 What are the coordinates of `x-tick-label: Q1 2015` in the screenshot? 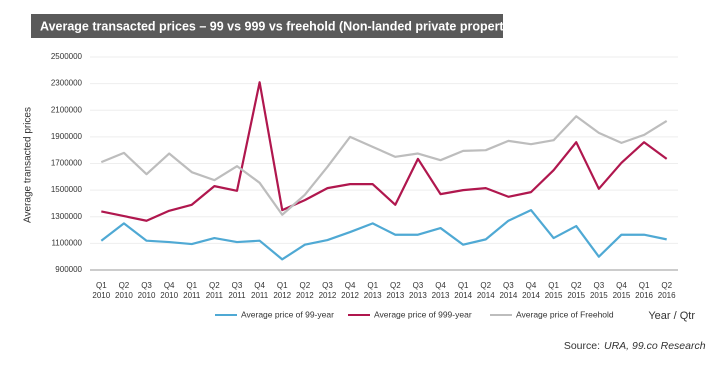 It's located at (554, 290).